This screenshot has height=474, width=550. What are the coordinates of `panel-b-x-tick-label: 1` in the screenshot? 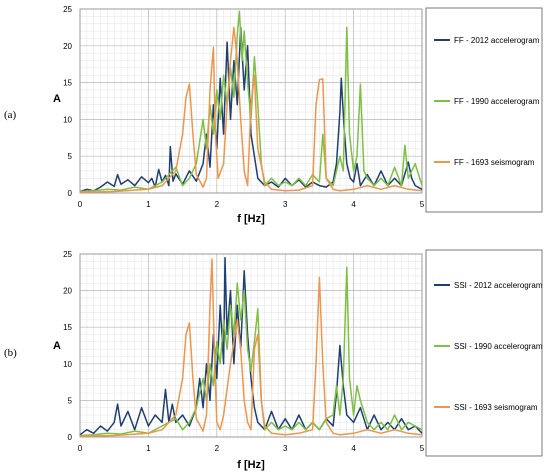 It's located at (148, 448).